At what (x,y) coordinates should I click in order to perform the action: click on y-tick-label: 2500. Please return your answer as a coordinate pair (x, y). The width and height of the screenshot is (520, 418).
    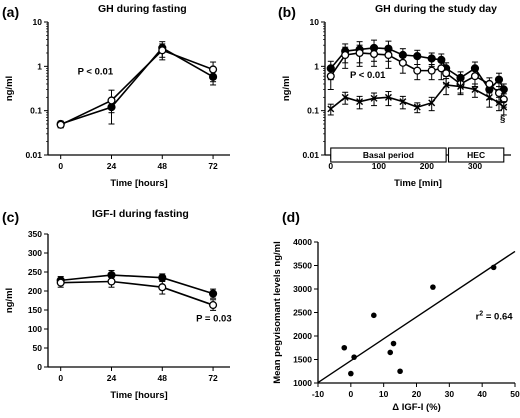
    Looking at the image, I should click on (302, 313).